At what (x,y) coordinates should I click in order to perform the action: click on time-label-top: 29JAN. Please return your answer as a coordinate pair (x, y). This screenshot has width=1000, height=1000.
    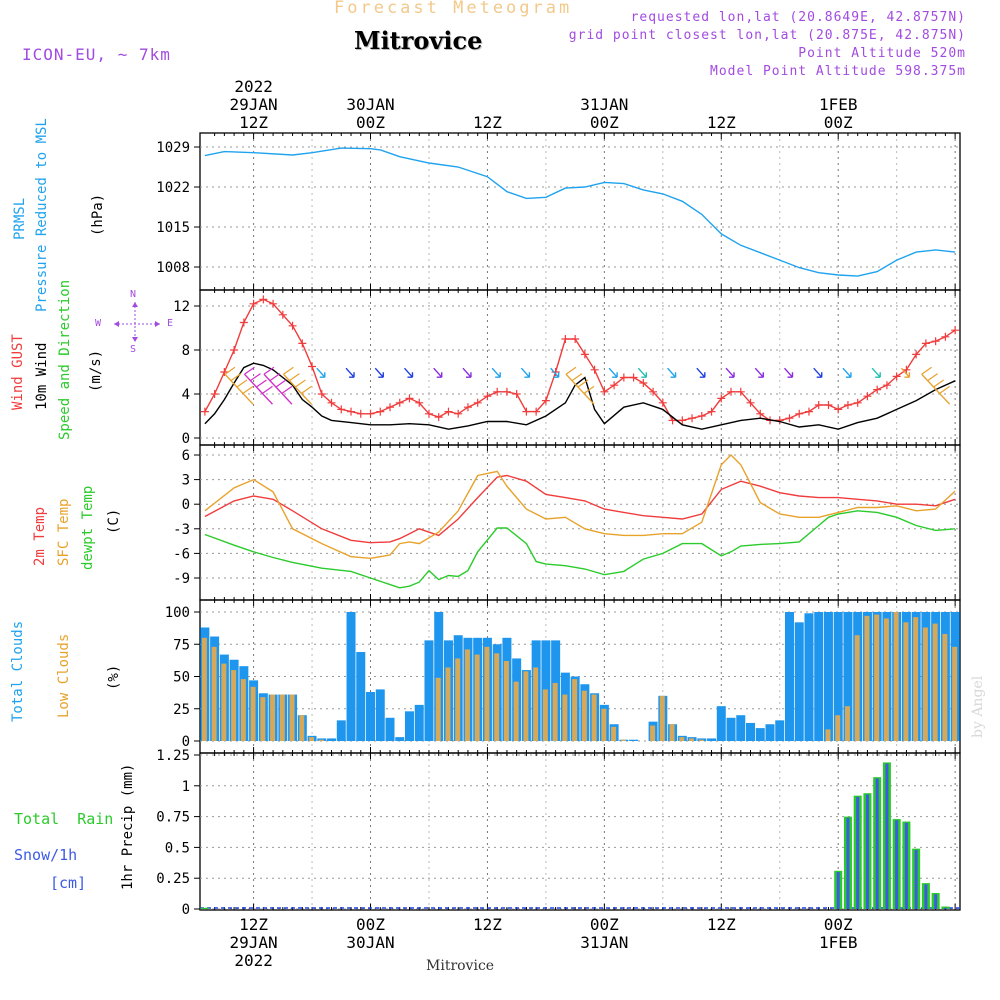
    Looking at the image, I should click on (254, 104).